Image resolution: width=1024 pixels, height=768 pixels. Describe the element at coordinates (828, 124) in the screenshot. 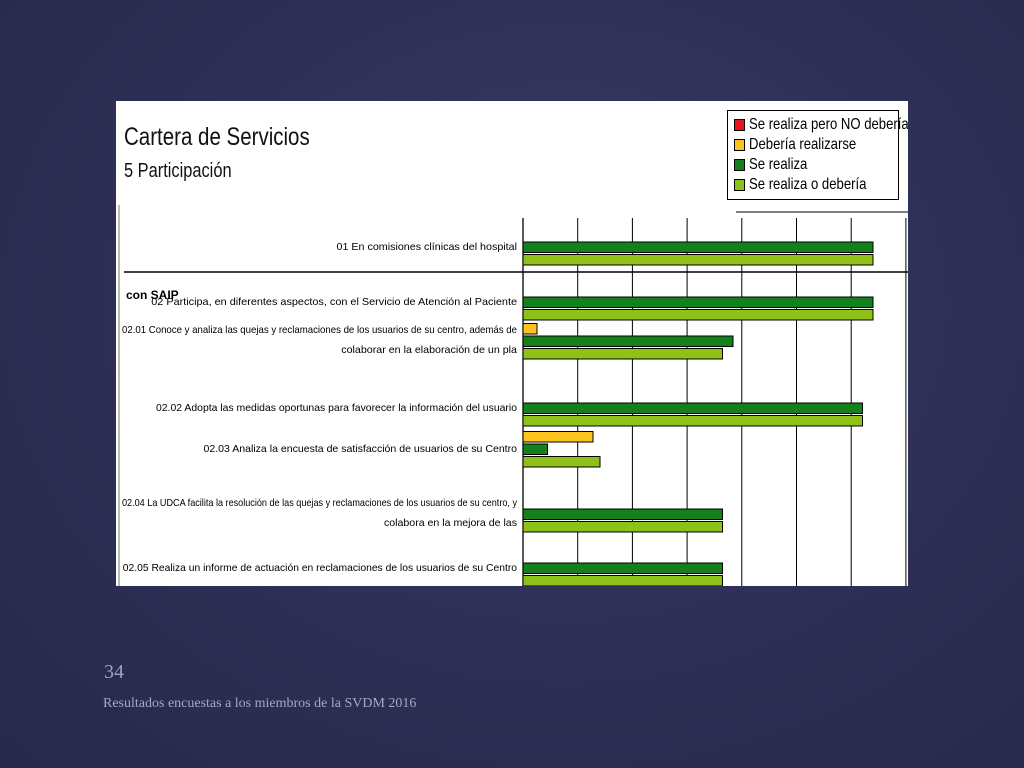

I see `legend-label: Se realiza pero NO debería` at that location.